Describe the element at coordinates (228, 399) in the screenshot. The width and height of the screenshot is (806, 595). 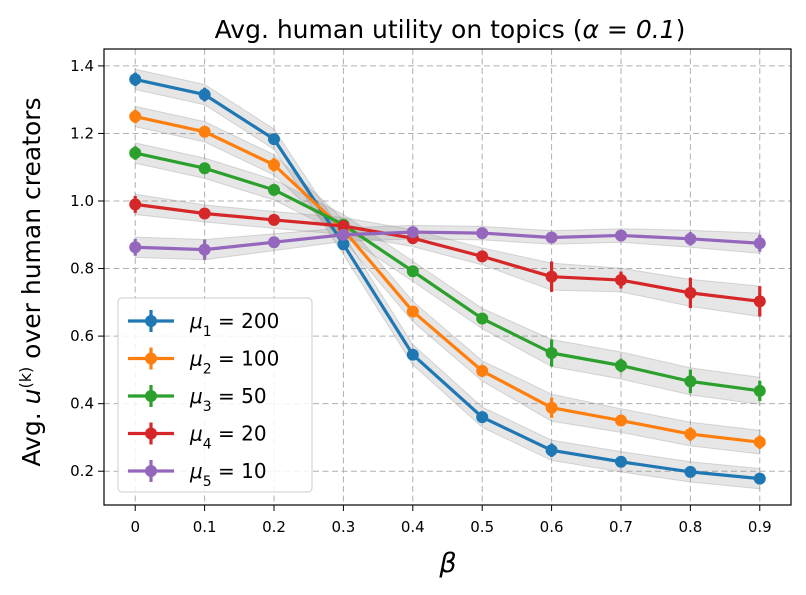
I see `legend-label: μ3 = 50` at that location.